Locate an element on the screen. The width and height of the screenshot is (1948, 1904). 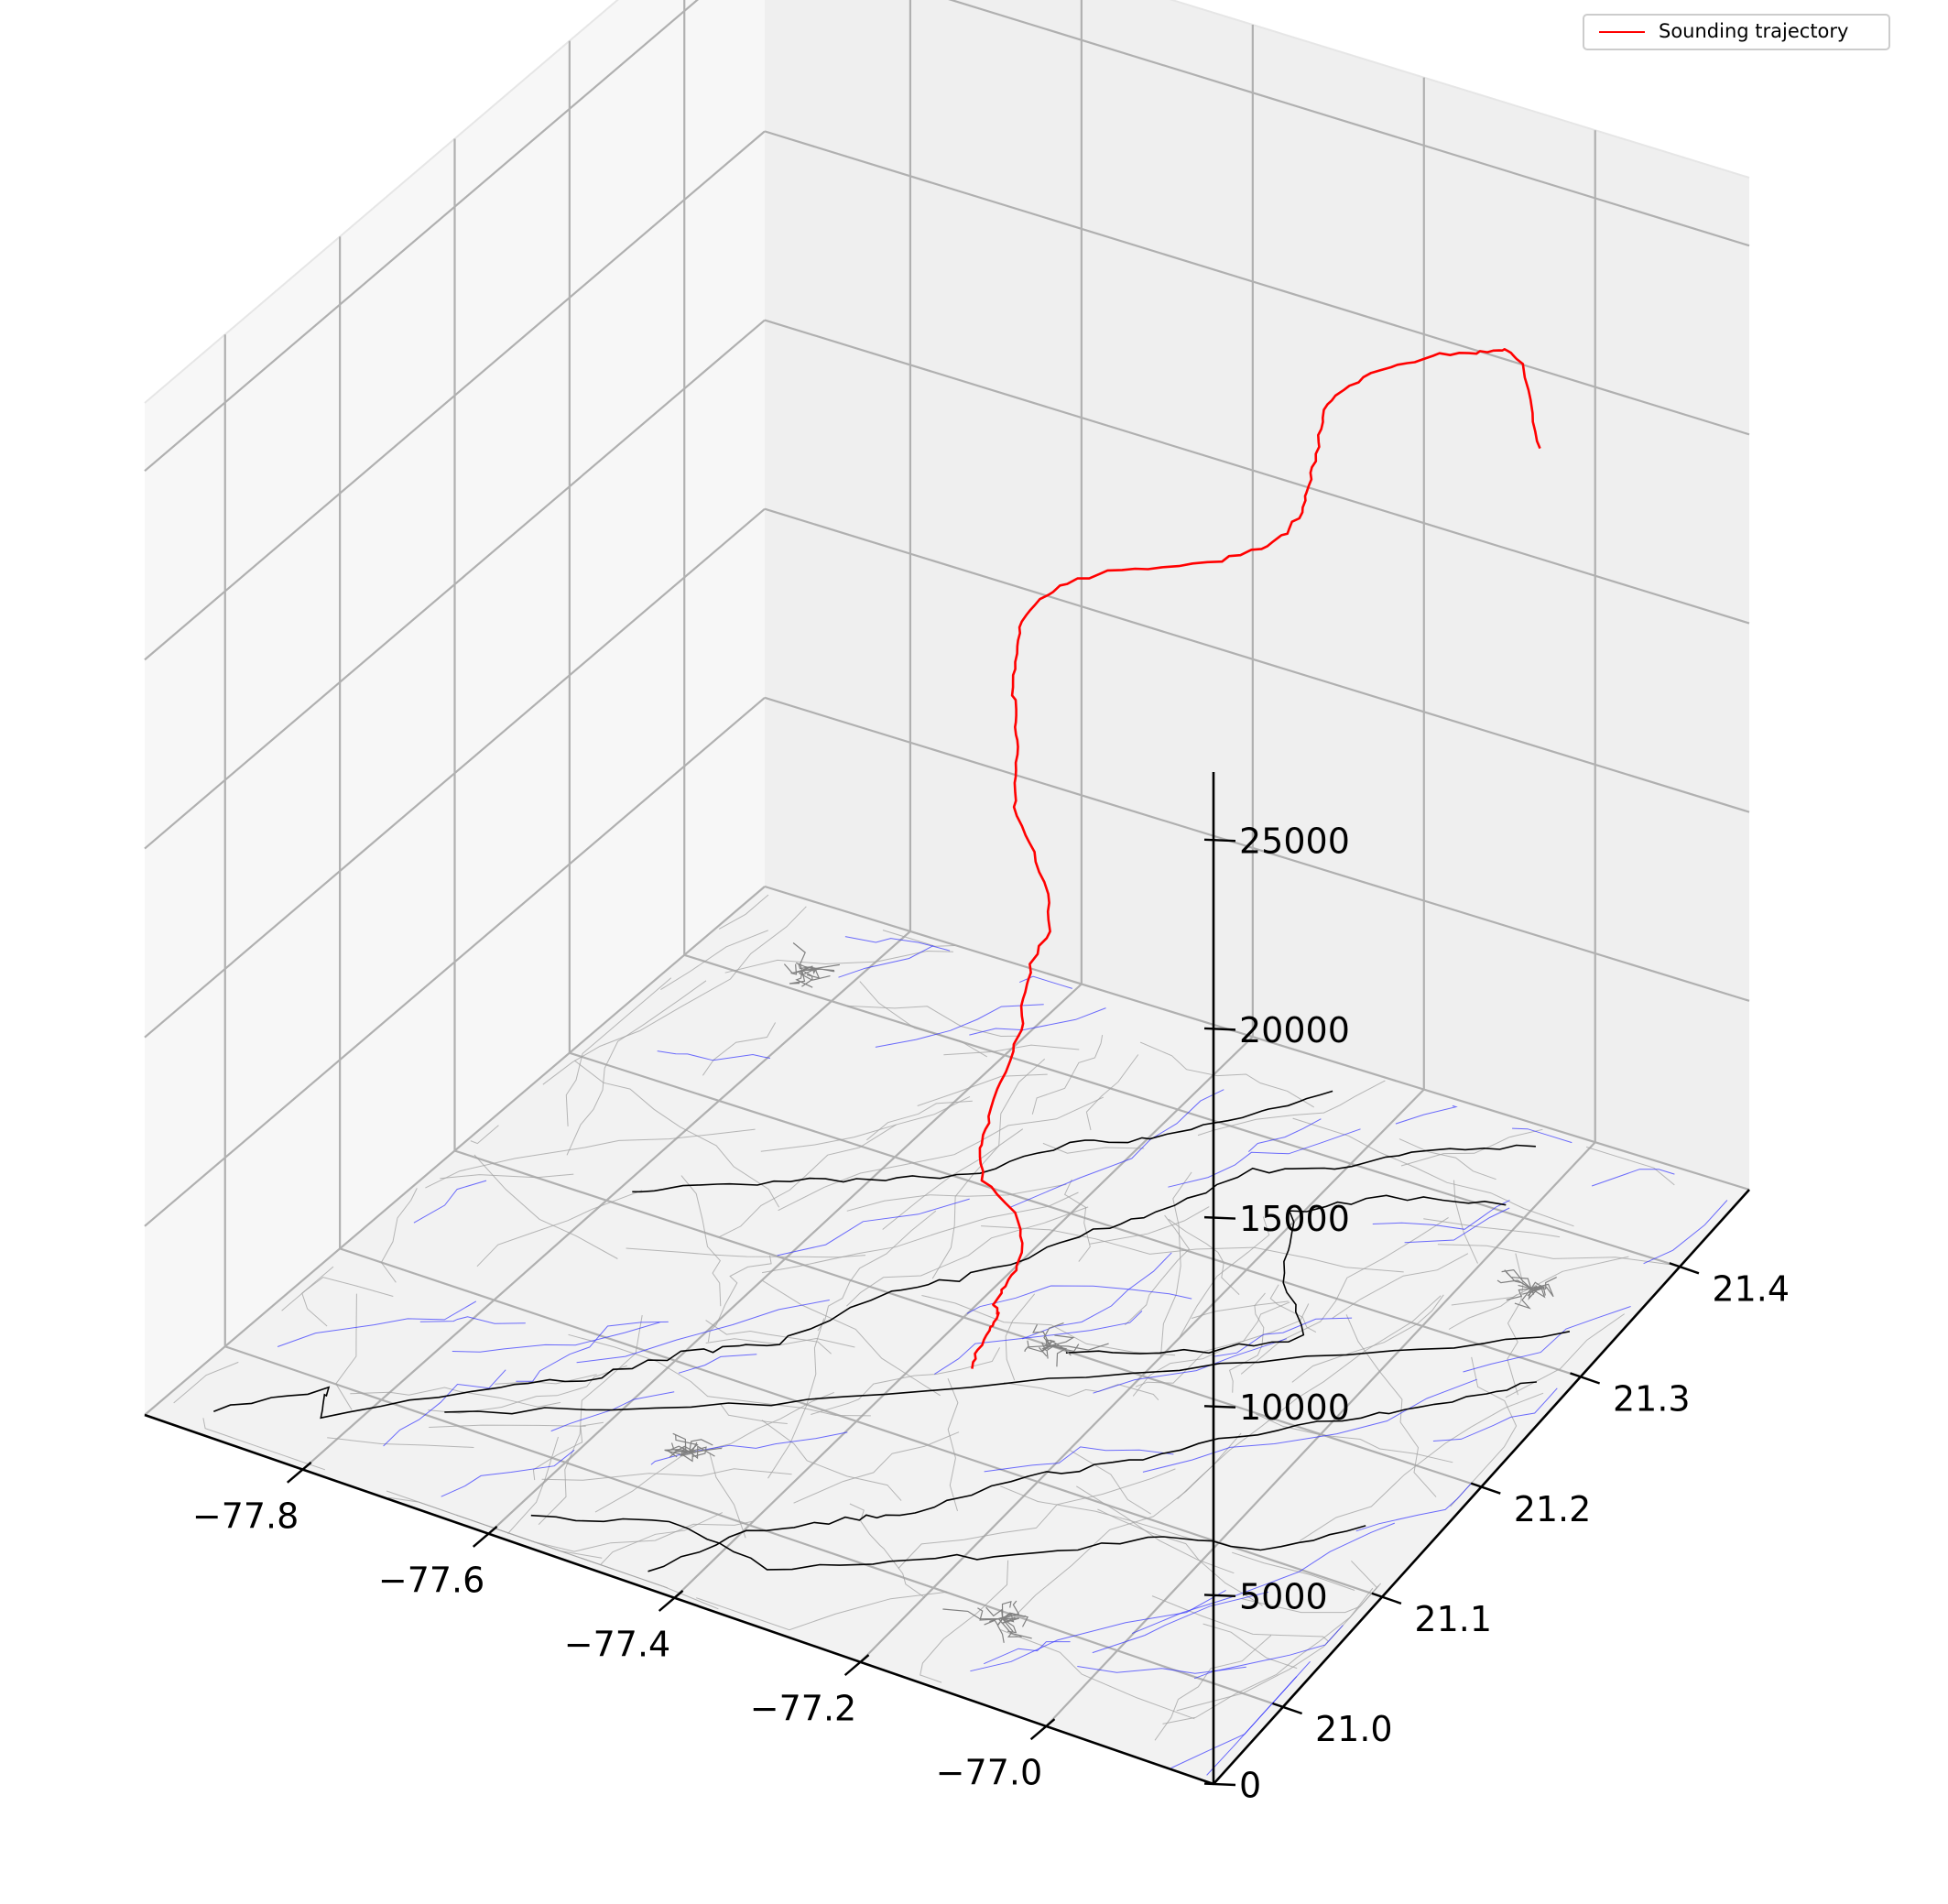
x-axis-tick-label: −77.4 is located at coordinates (617, 1644).